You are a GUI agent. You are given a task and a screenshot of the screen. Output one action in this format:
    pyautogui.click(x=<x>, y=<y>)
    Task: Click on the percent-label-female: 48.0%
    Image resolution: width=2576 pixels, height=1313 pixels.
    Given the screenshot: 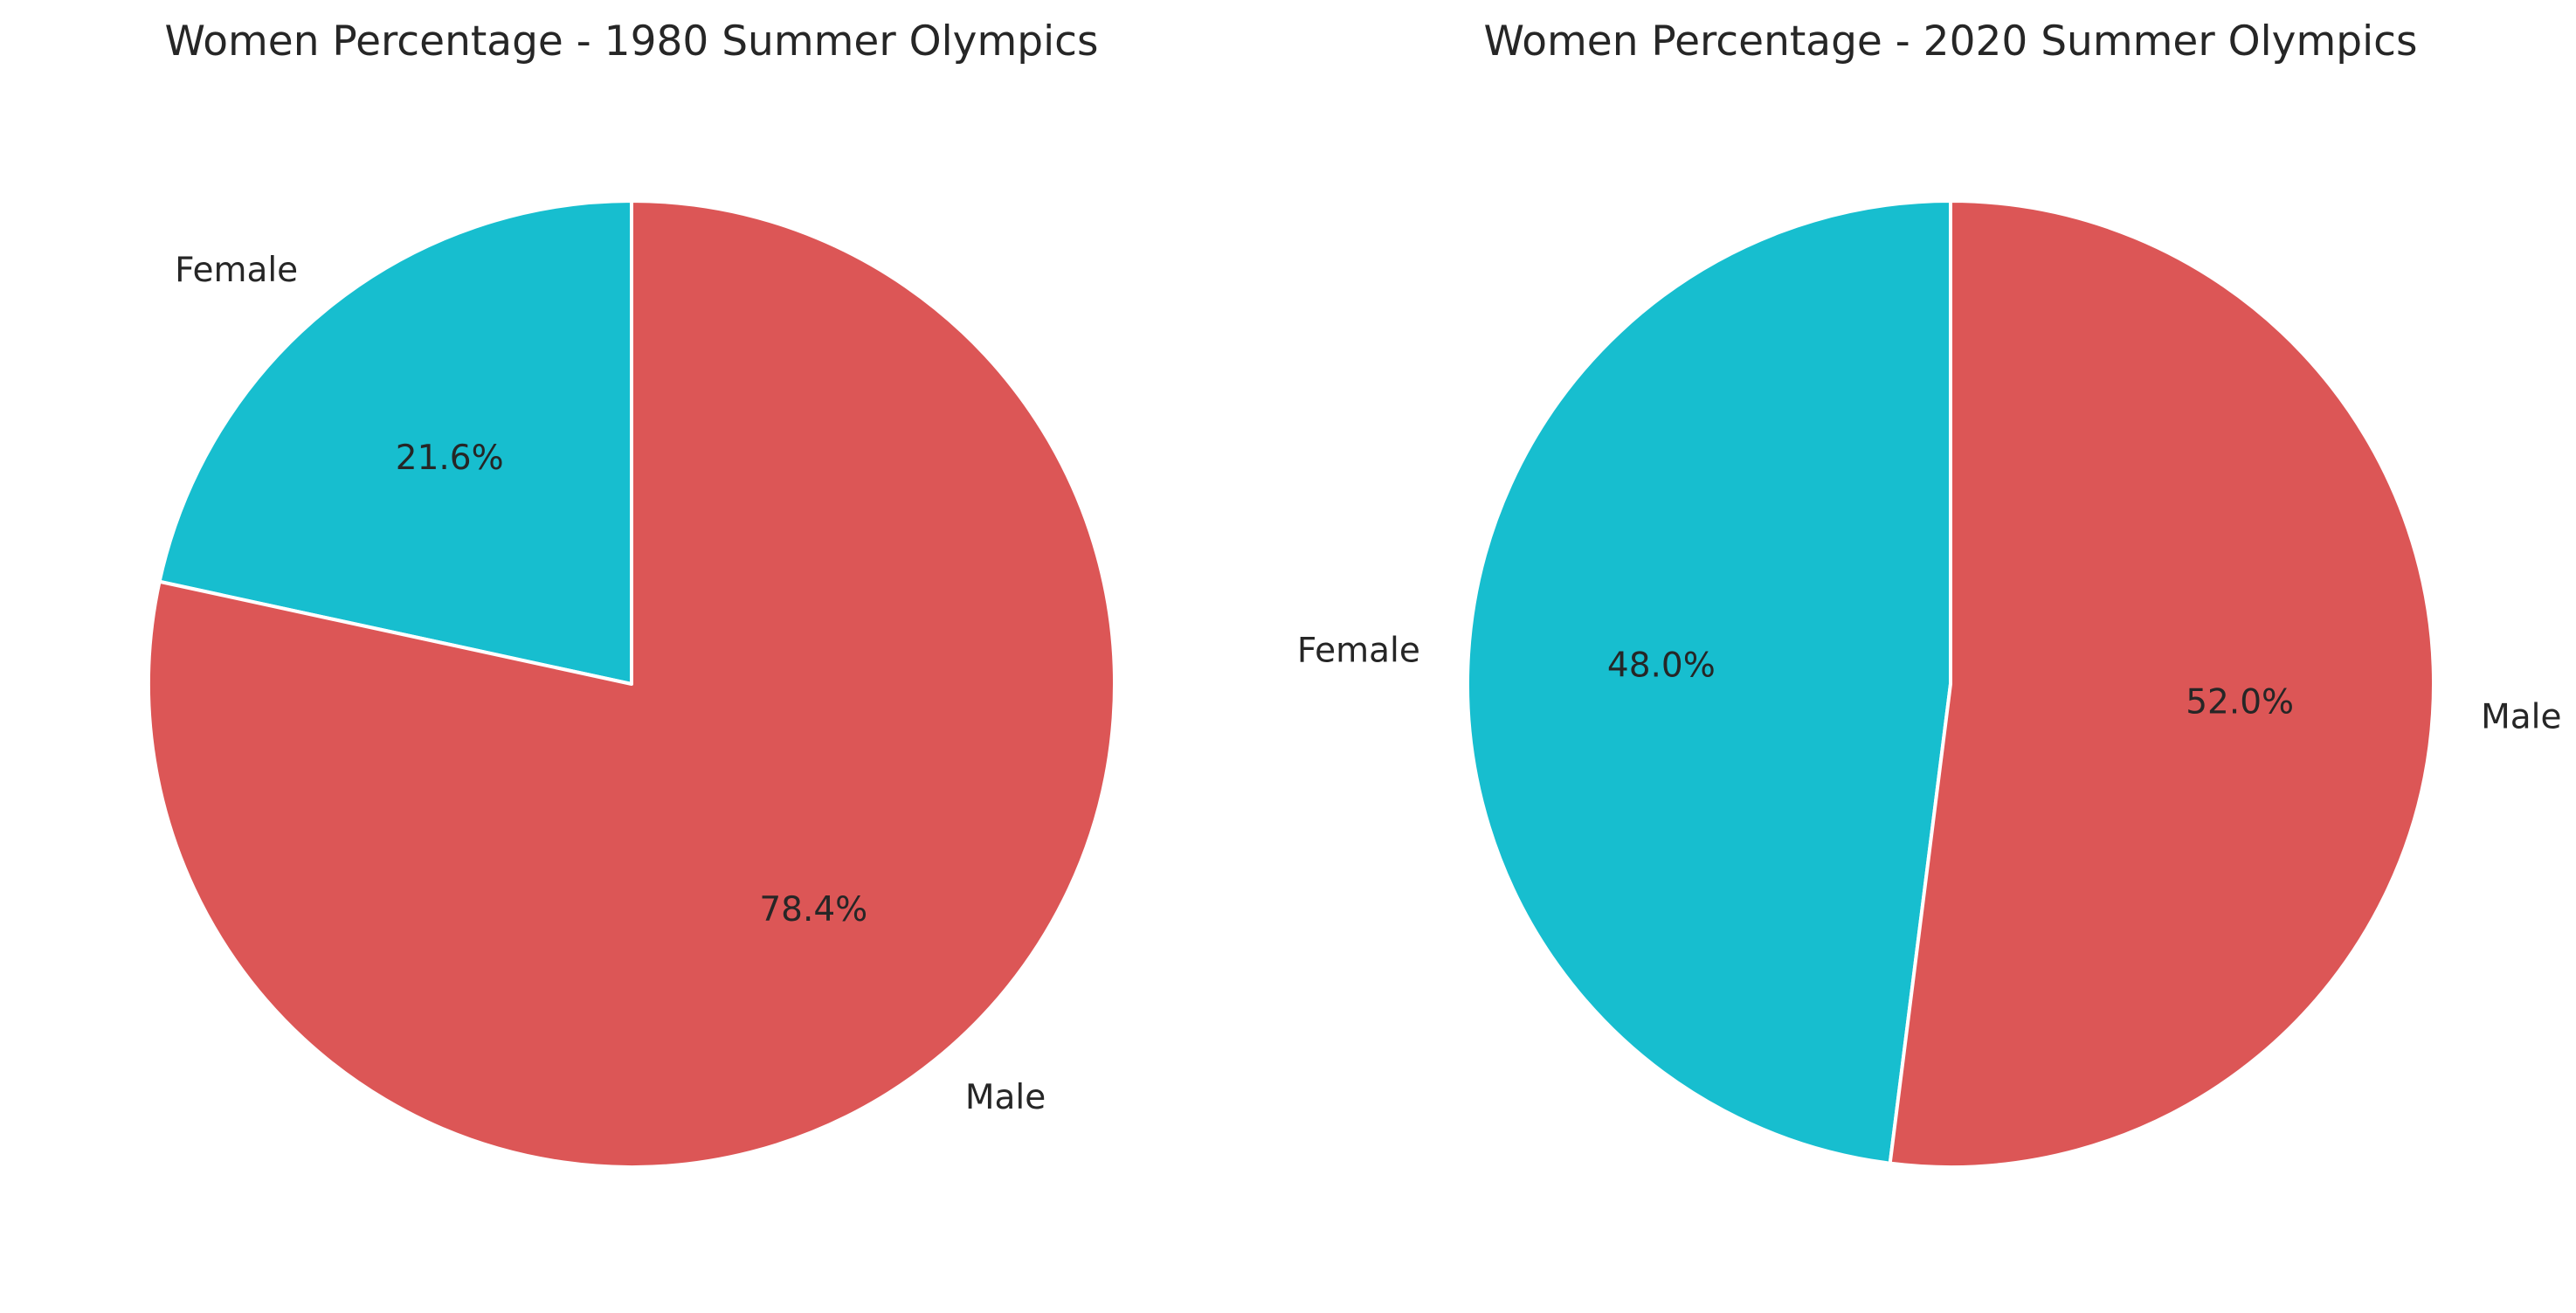 What is the action you would take?
    pyautogui.click(x=1661, y=666)
    